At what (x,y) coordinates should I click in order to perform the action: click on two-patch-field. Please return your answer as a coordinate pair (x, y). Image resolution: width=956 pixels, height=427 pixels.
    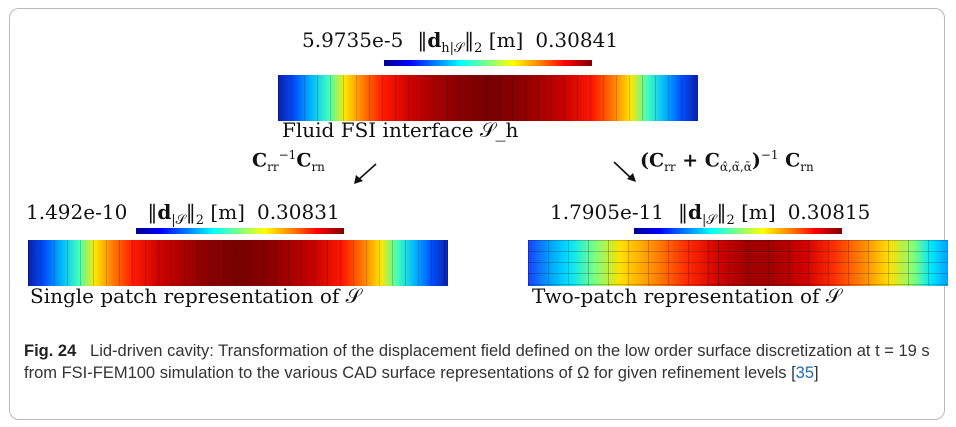
    Looking at the image, I should click on (738, 263).